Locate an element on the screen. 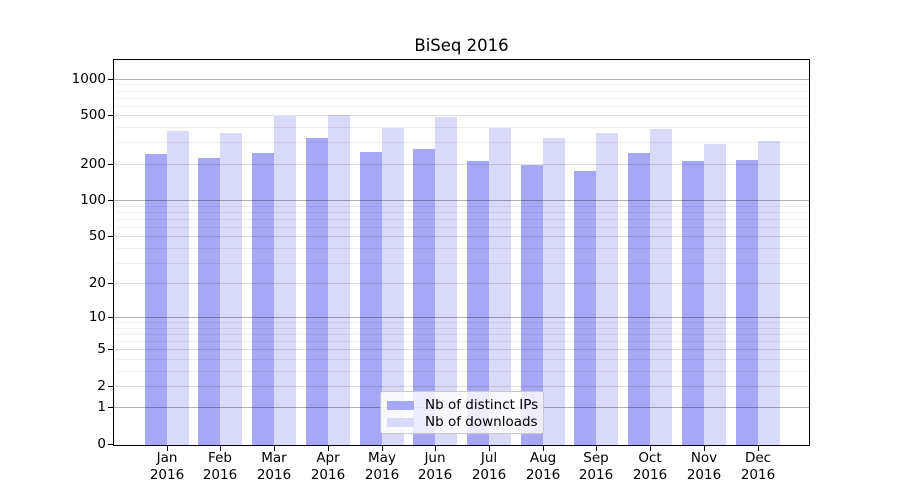 The image size is (900, 500). x-tick-jun is located at coordinates (435, 448).